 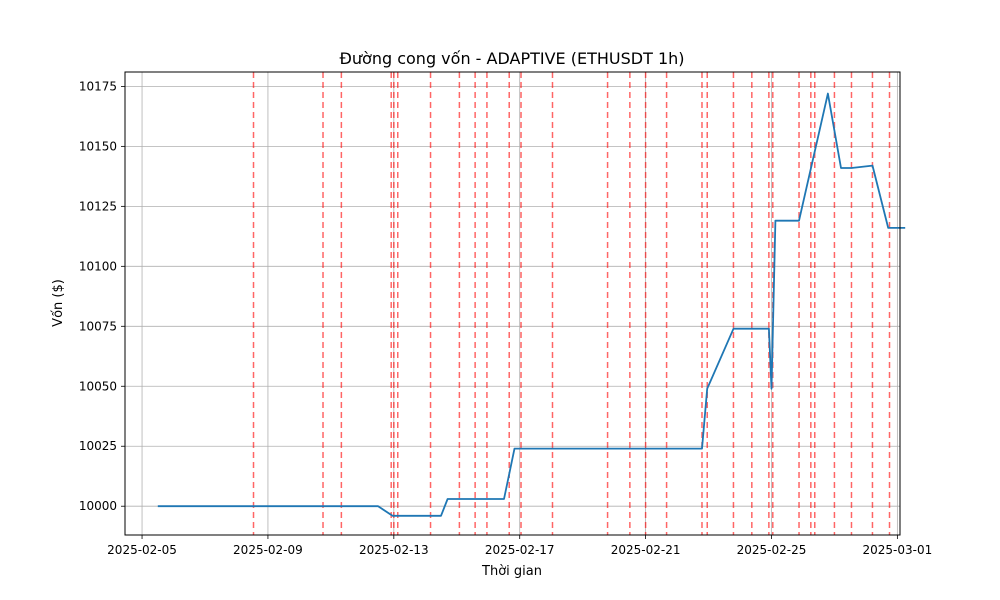 What do you see at coordinates (511, 571) in the screenshot?
I see `x-axis-label: Thời gian` at bounding box center [511, 571].